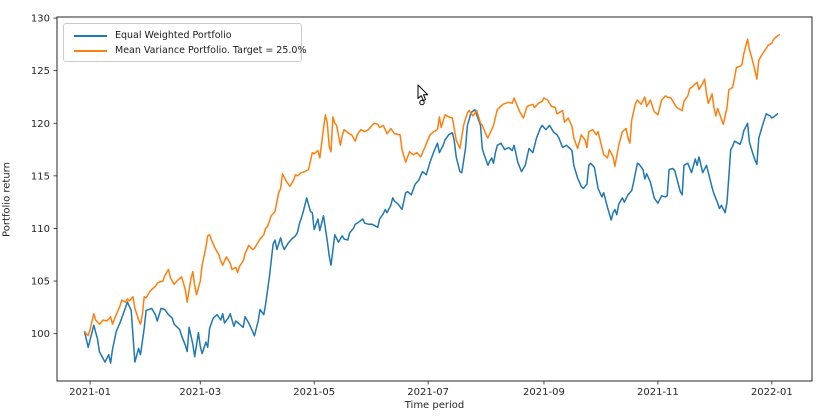 The height and width of the screenshot is (420, 834). I want to click on x-tick-label: 2021-09, so click(544, 392).